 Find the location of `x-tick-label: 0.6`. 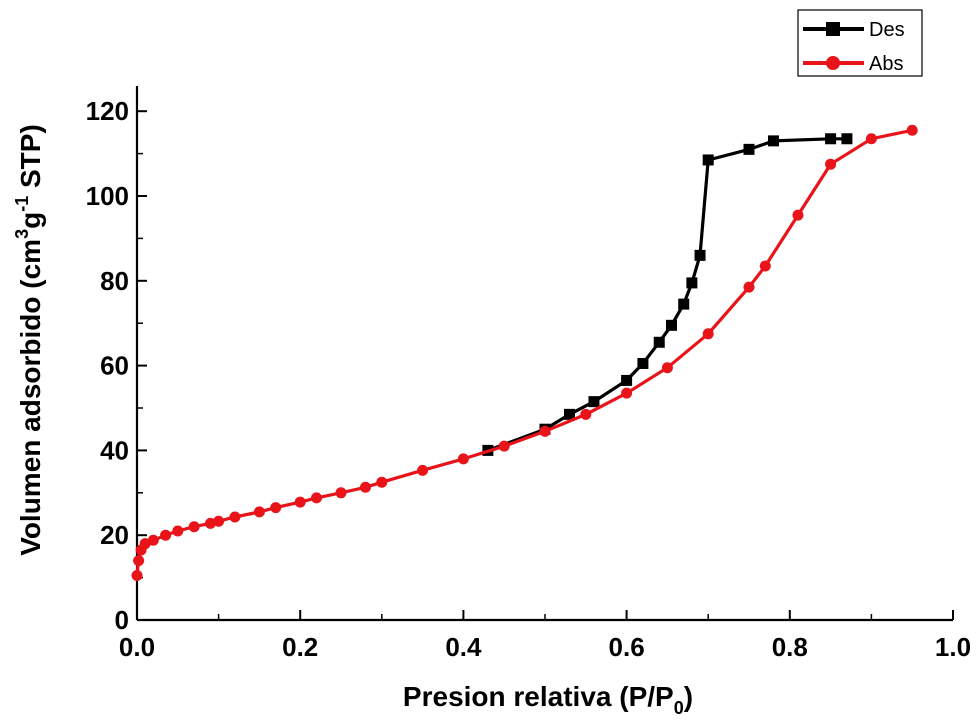

x-tick-label: 0.6 is located at coordinates (627, 647).